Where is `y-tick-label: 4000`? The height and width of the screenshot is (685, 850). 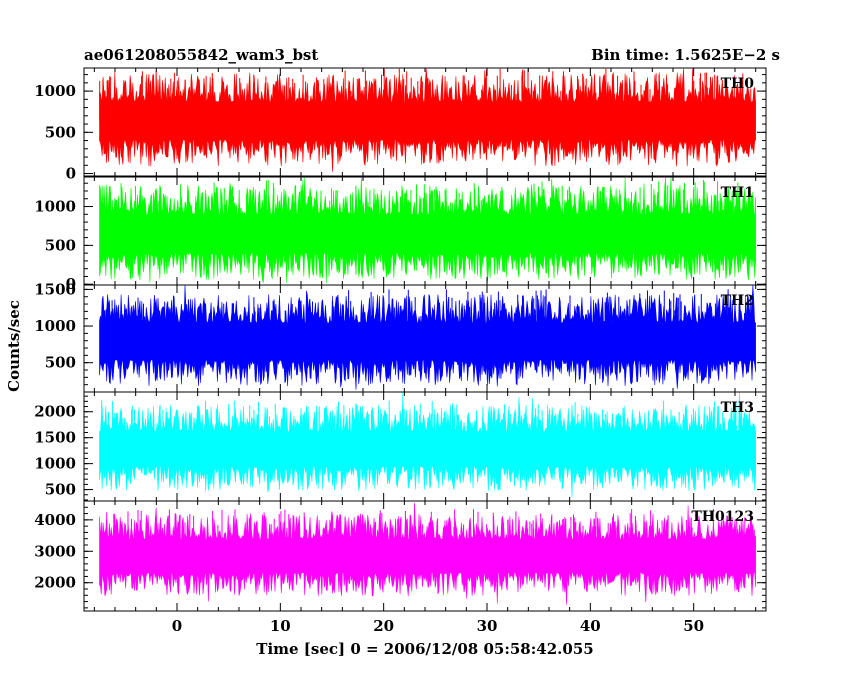 y-tick-label: 4000 is located at coordinates (55, 520).